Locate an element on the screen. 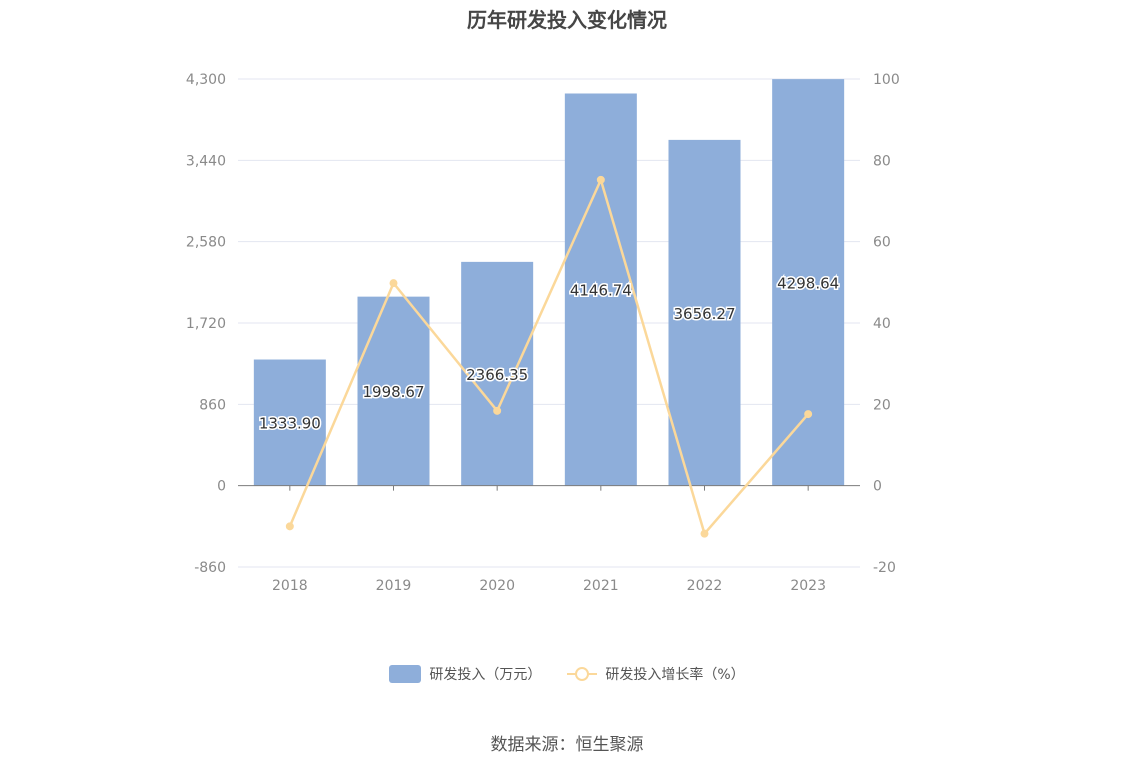 The width and height of the screenshot is (1134, 766). data-source: 数据来源：恒生聚源 is located at coordinates (567, 745).